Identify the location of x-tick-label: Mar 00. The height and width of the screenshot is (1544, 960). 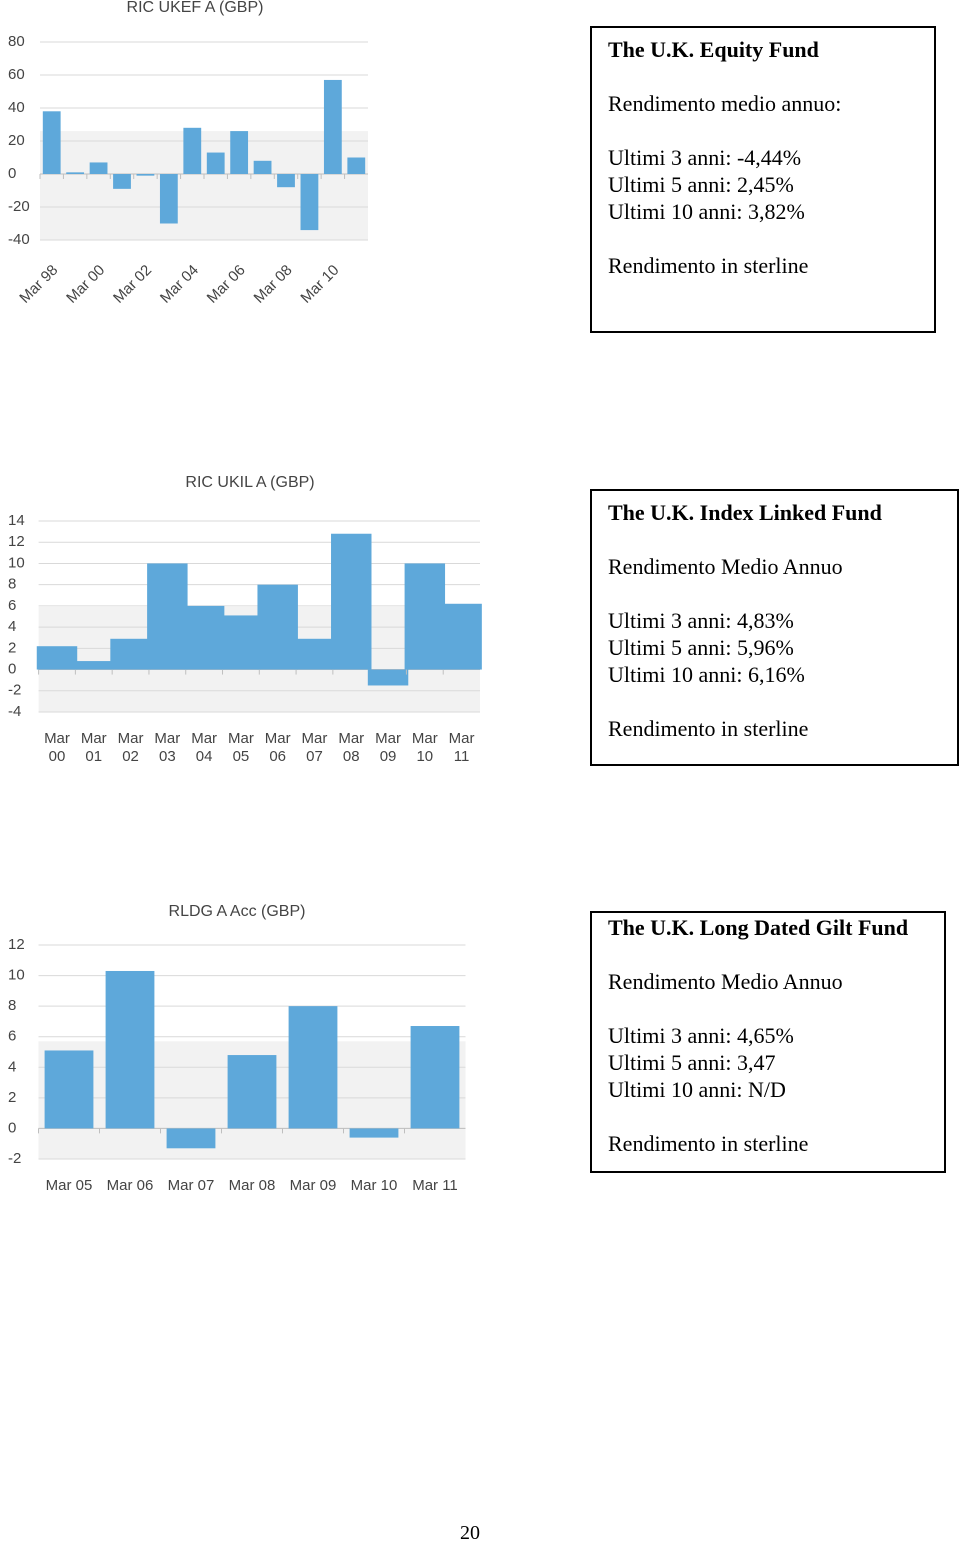
(85, 284).